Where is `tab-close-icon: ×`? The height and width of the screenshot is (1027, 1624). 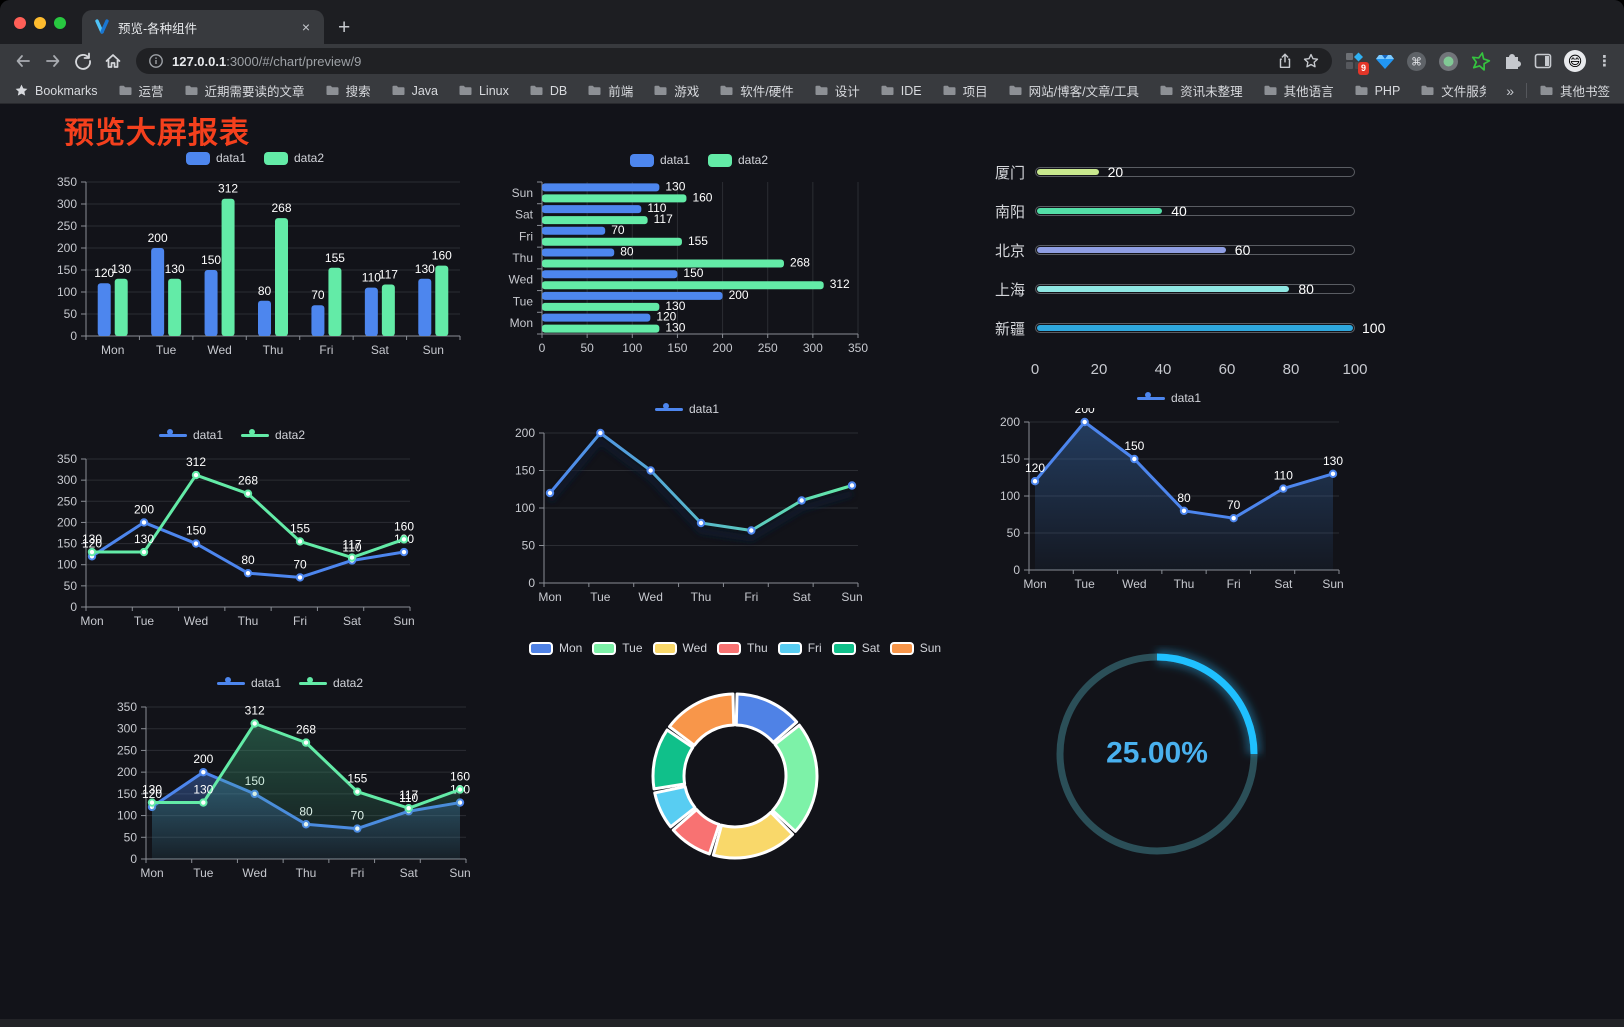
tab-close-icon: × is located at coordinates (305, 27).